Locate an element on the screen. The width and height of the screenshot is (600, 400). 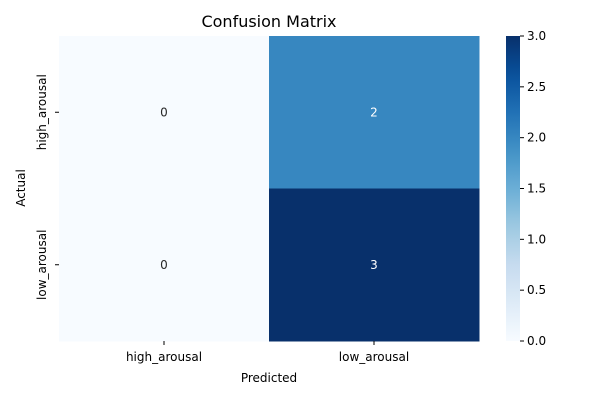
cell-value-label: 3 is located at coordinates (374, 265).